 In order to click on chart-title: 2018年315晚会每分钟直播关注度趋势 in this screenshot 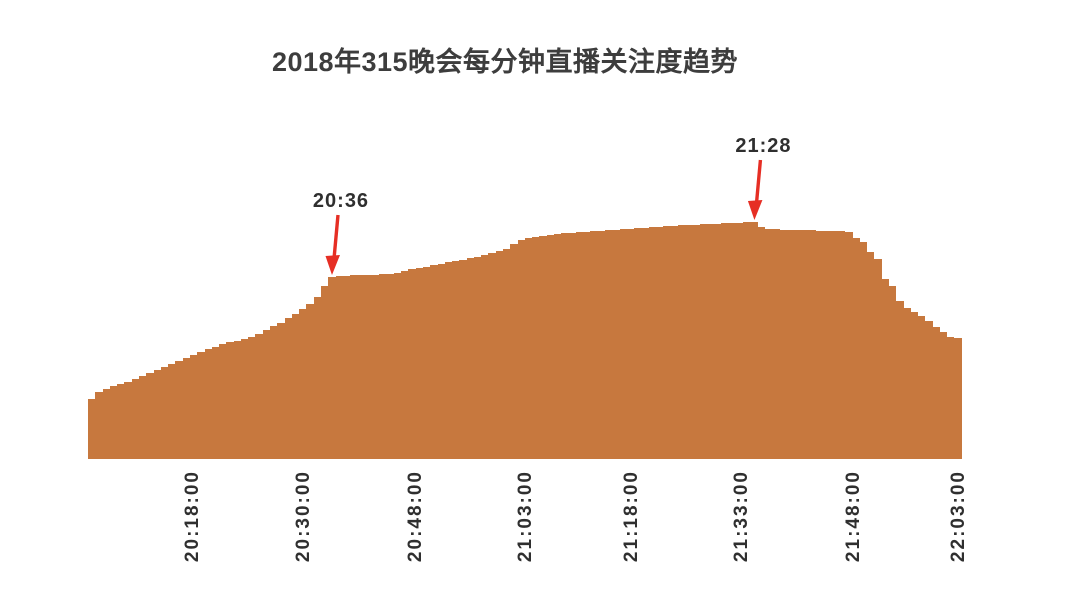, I will do `click(505, 62)`.